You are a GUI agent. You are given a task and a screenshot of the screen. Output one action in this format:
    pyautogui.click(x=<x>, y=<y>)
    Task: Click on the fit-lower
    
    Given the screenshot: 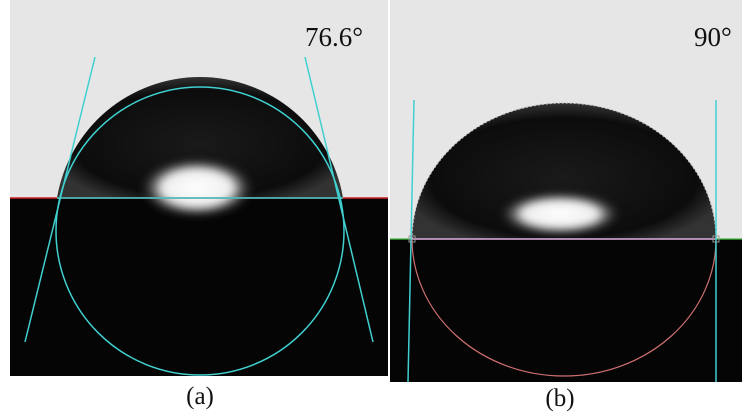 What is the action you would take?
    pyautogui.click(x=564, y=307)
    